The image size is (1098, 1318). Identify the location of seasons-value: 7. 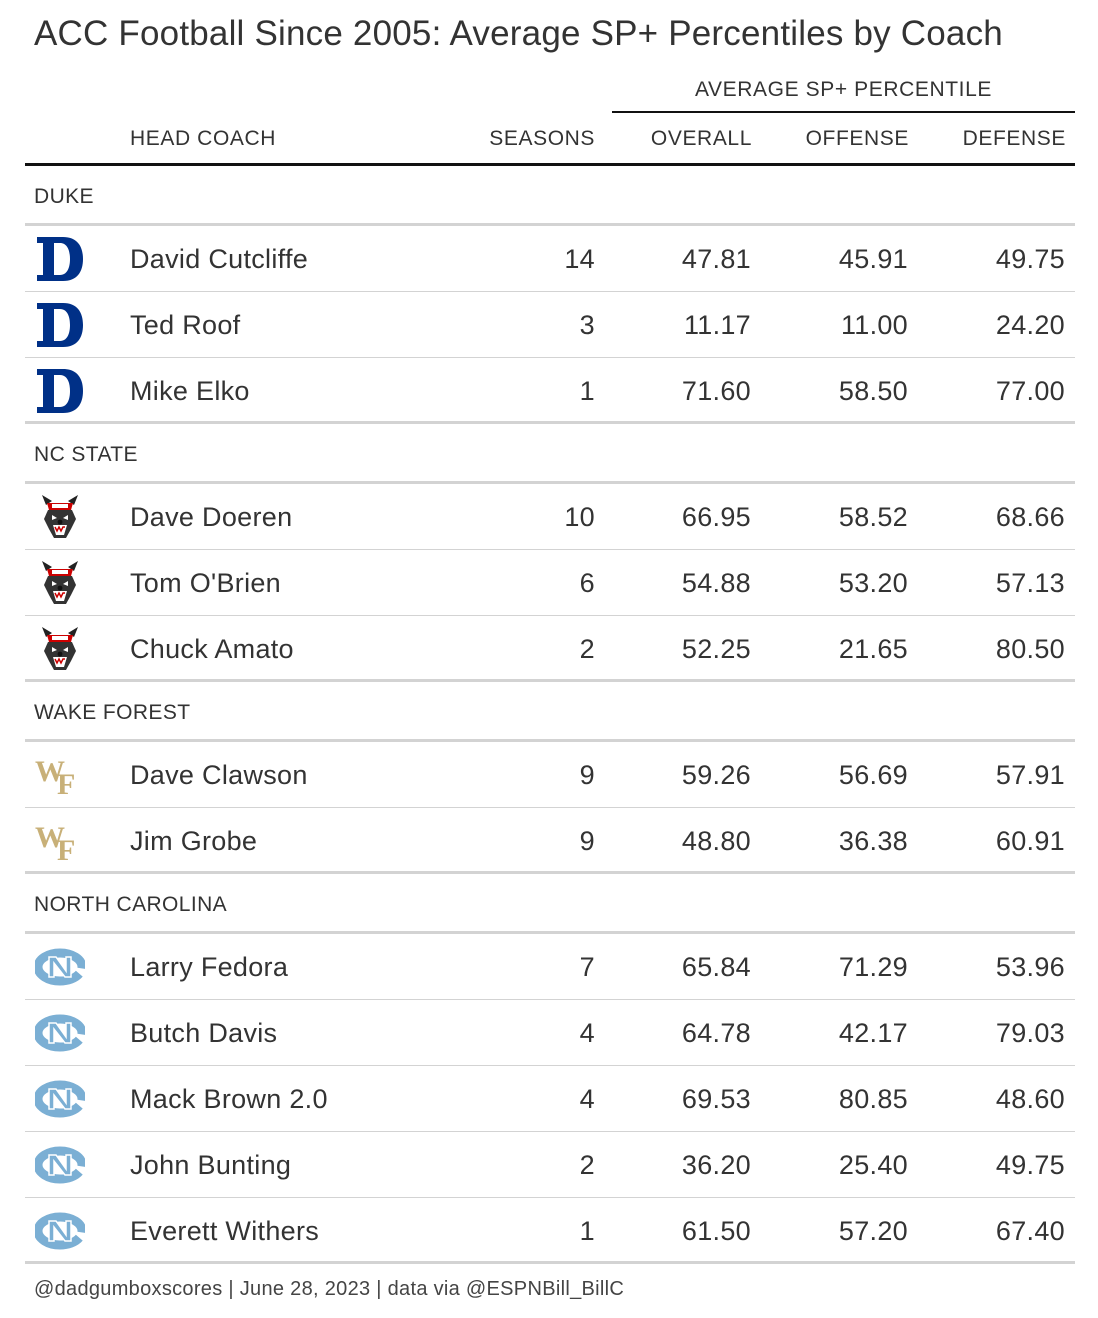
(587, 967).